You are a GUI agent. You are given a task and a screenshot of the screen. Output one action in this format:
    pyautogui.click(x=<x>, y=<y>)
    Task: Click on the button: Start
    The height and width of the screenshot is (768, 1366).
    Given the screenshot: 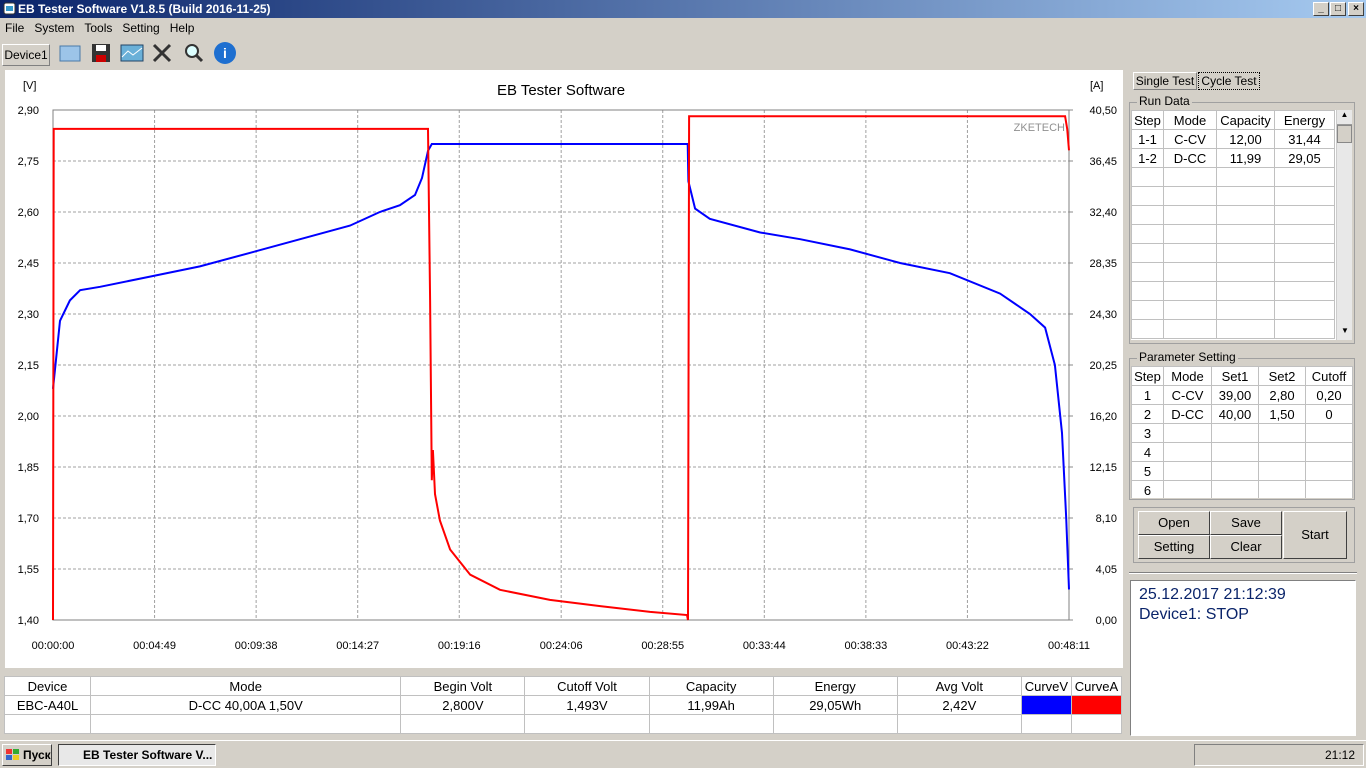 What is the action you would take?
    pyautogui.click(x=1315, y=535)
    